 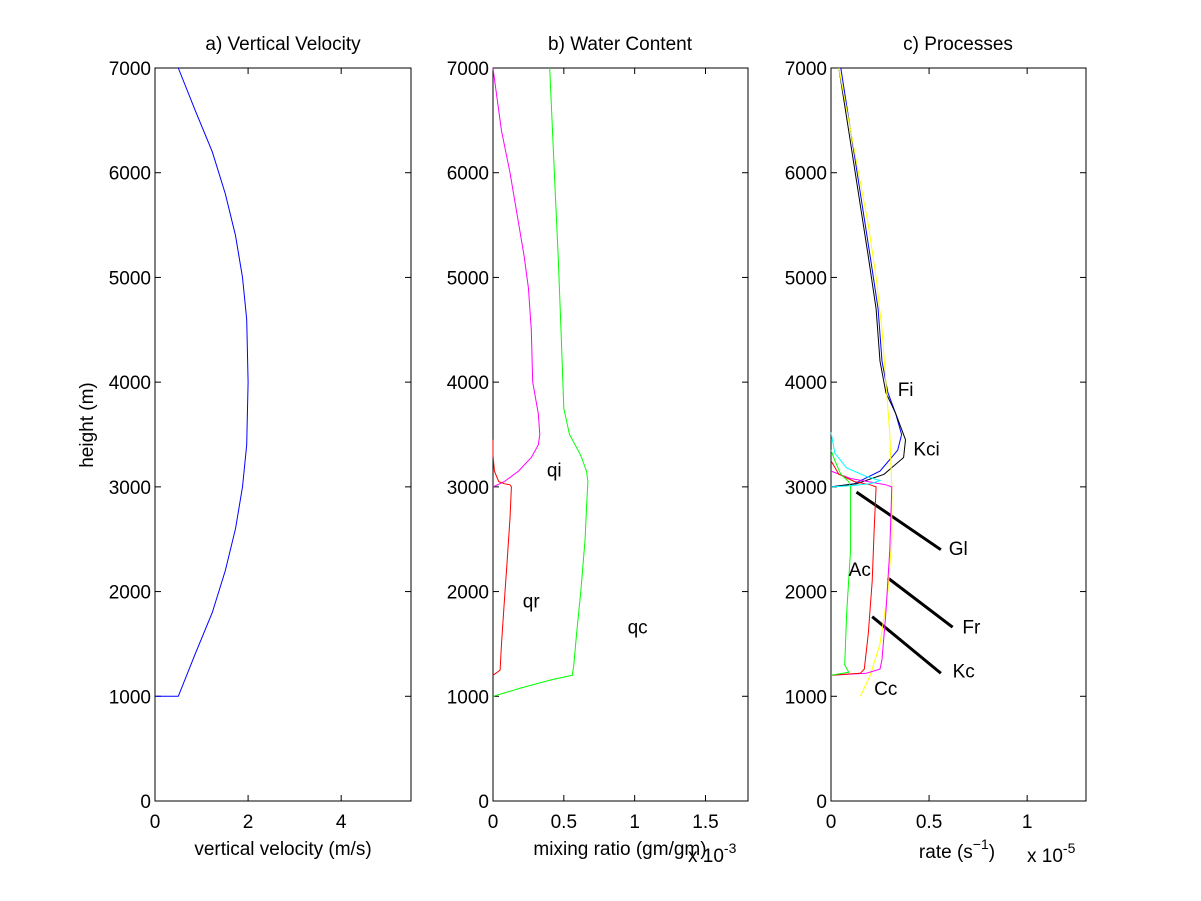 What do you see at coordinates (283, 44) in the screenshot?
I see `panel-title: a) Vertical Velocity` at bounding box center [283, 44].